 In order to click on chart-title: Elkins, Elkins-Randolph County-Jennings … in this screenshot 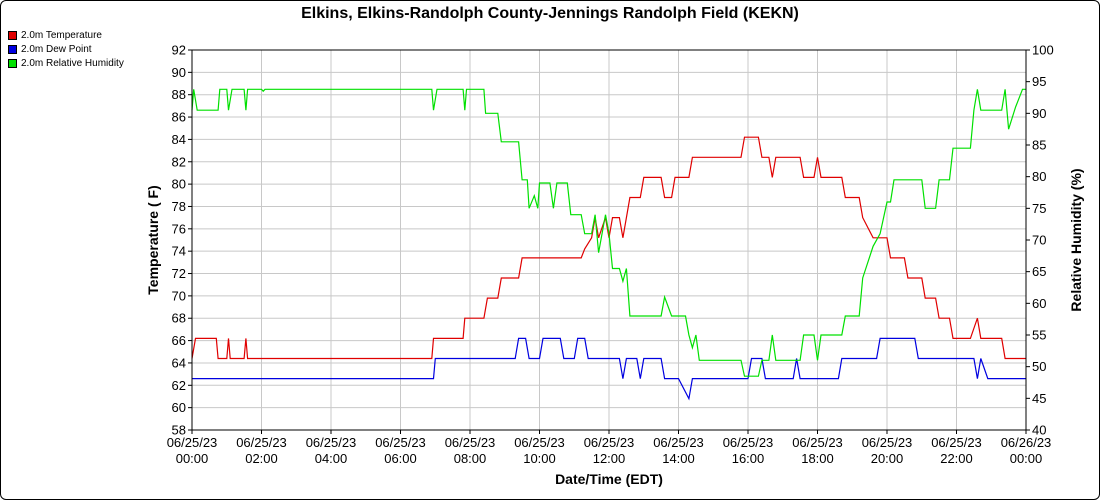, I will do `click(550, 13)`.